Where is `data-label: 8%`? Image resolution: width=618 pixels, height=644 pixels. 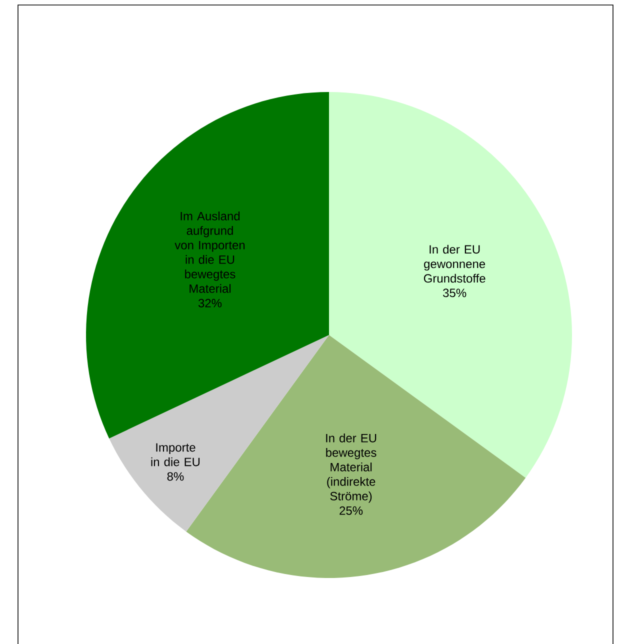 data-label: 8% is located at coordinates (175, 476).